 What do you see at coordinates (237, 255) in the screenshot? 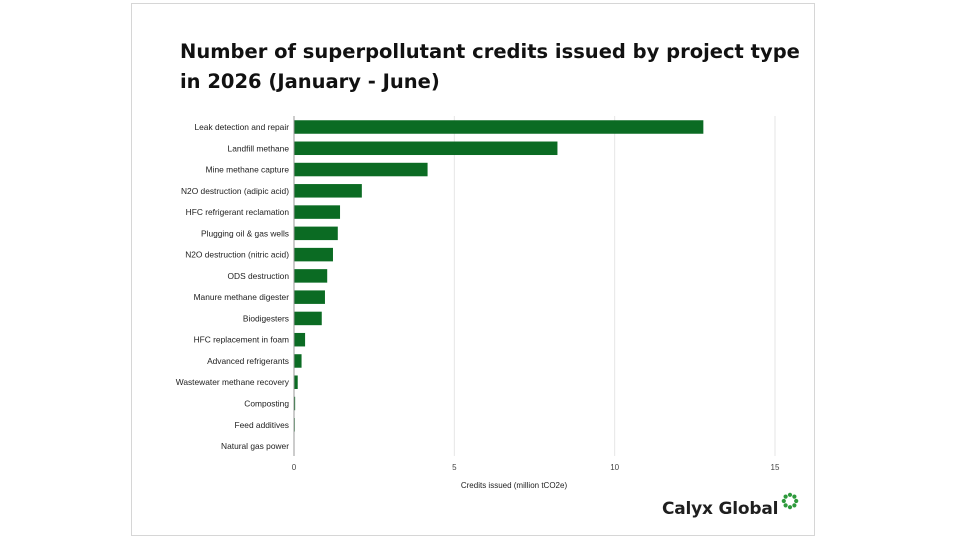
I see `category-label: N2O destruction (nitric acid)` at bounding box center [237, 255].